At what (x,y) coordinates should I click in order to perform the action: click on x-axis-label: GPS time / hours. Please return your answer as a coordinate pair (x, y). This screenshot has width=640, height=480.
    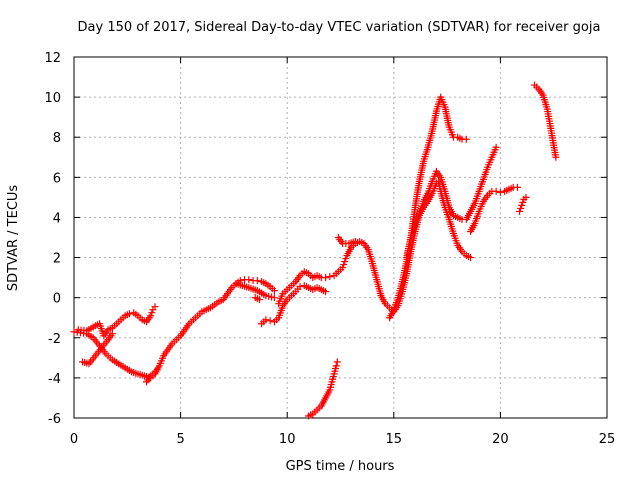
    Looking at the image, I should click on (340, 466).